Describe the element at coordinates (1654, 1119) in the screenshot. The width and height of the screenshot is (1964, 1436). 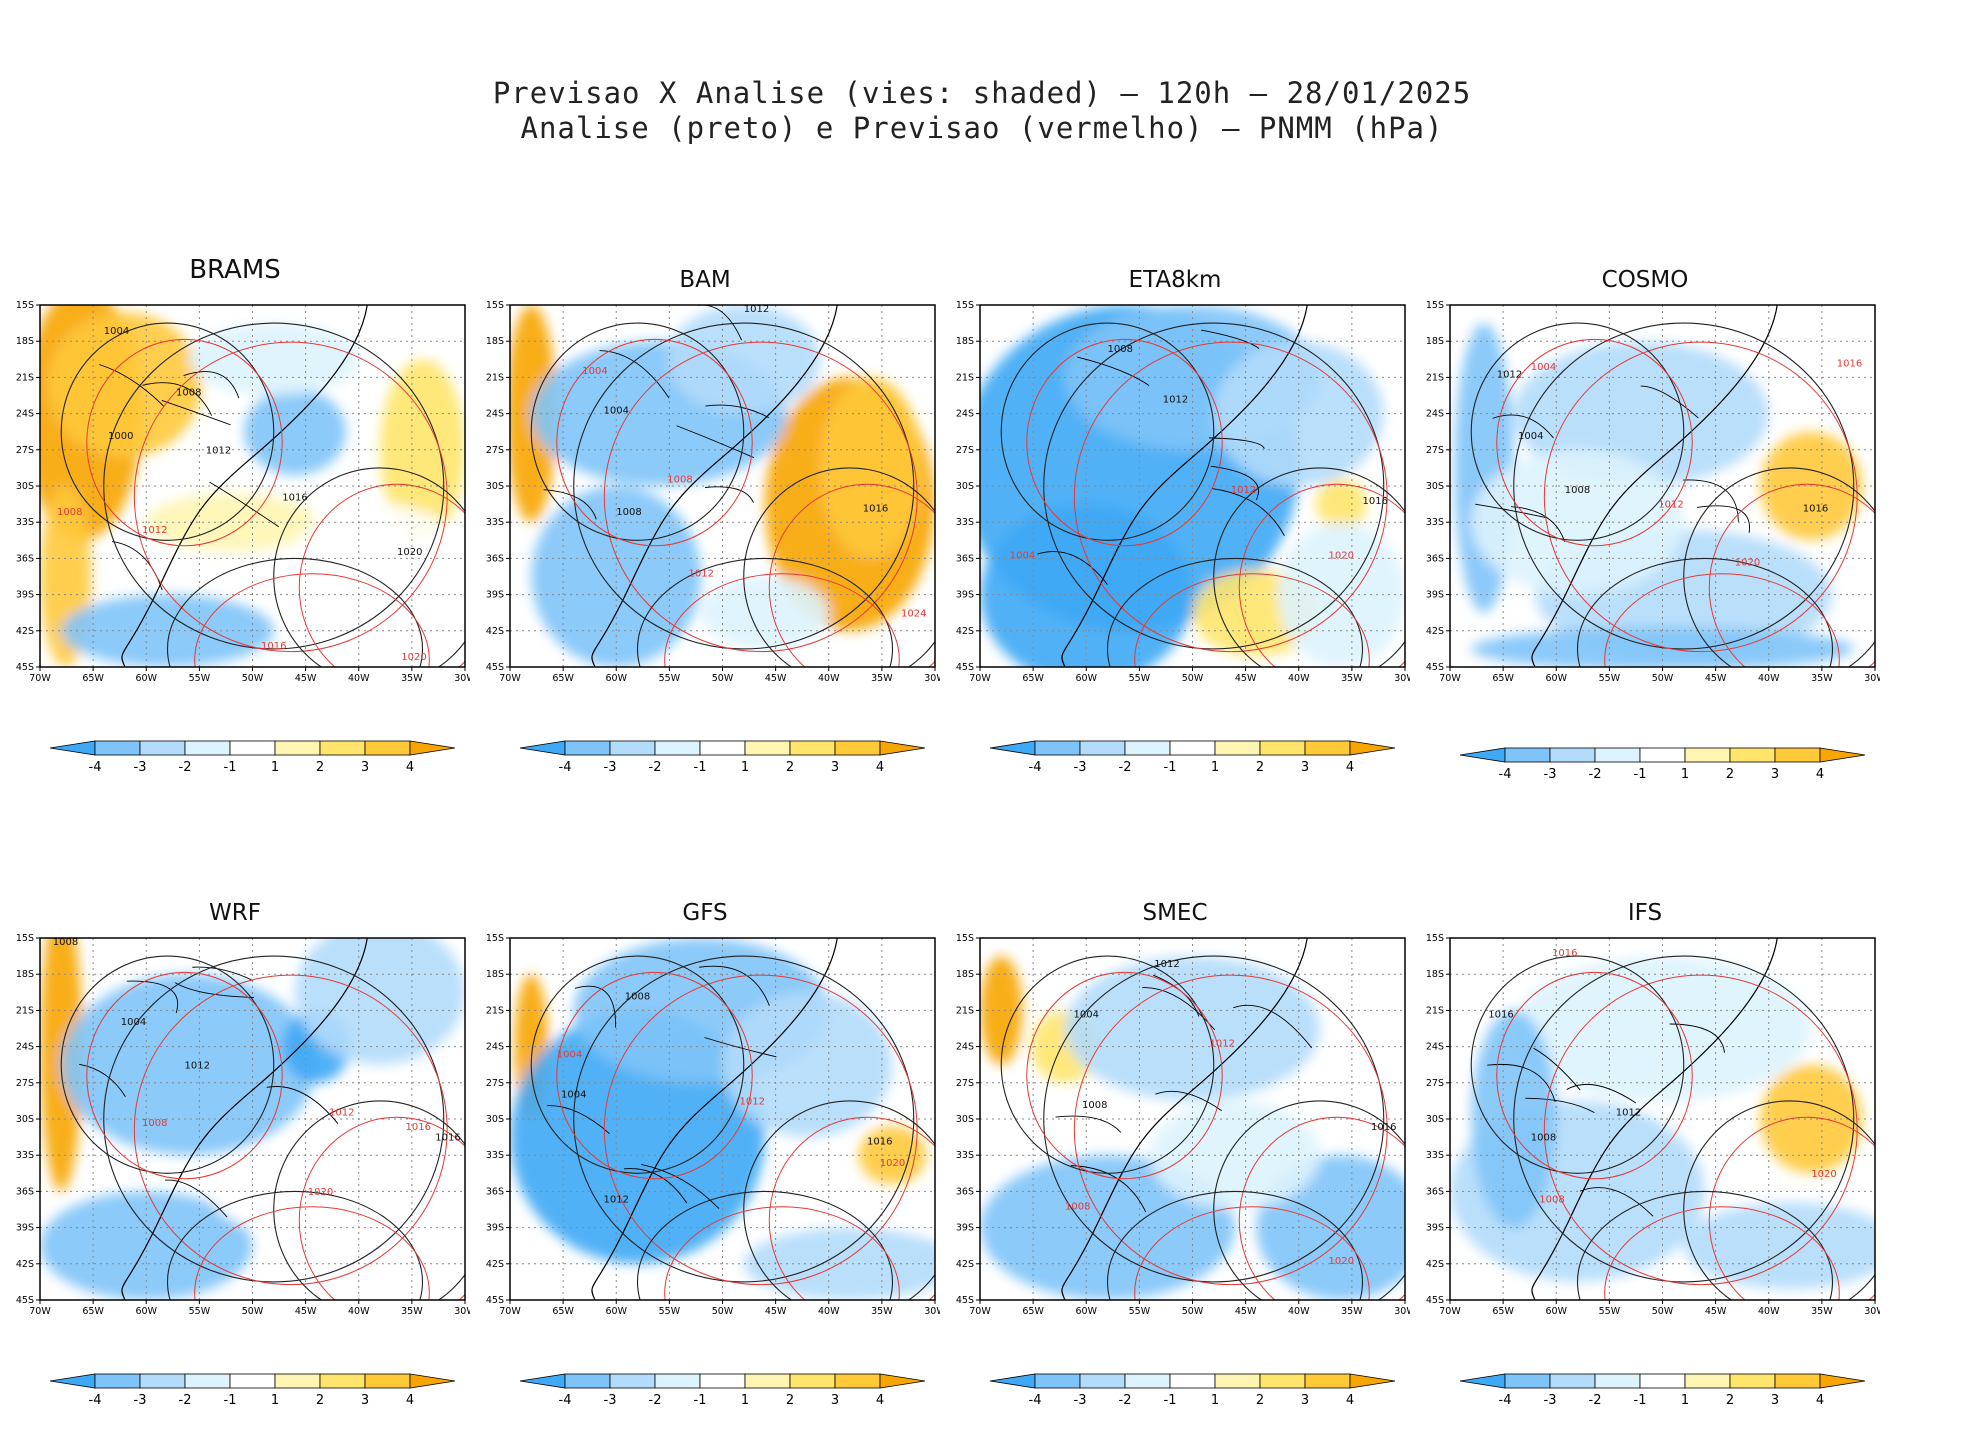
I see `coastline` at that location.